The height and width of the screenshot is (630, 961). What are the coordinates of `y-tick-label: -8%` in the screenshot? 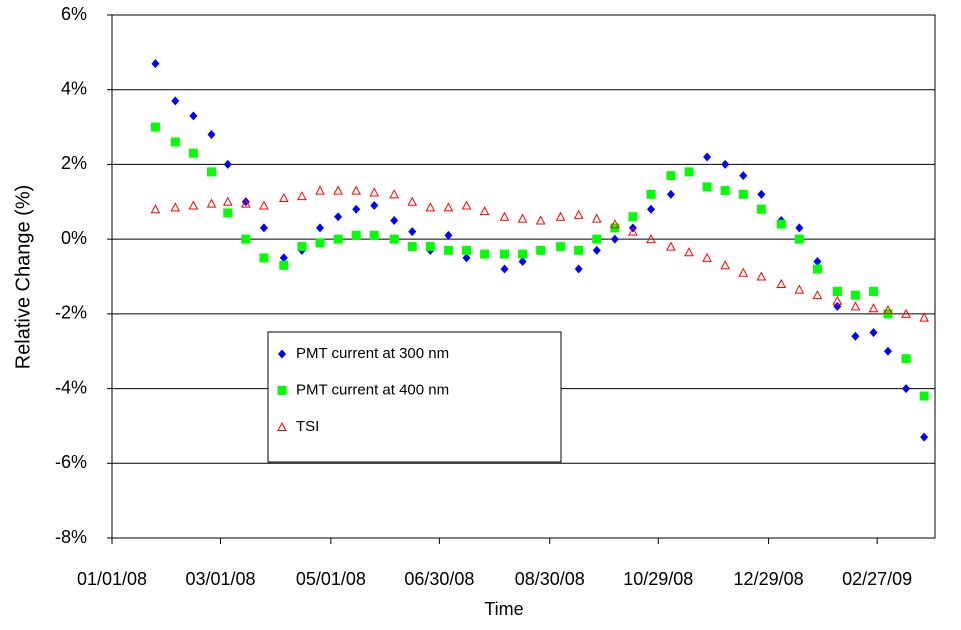 It's located at (71, 537).